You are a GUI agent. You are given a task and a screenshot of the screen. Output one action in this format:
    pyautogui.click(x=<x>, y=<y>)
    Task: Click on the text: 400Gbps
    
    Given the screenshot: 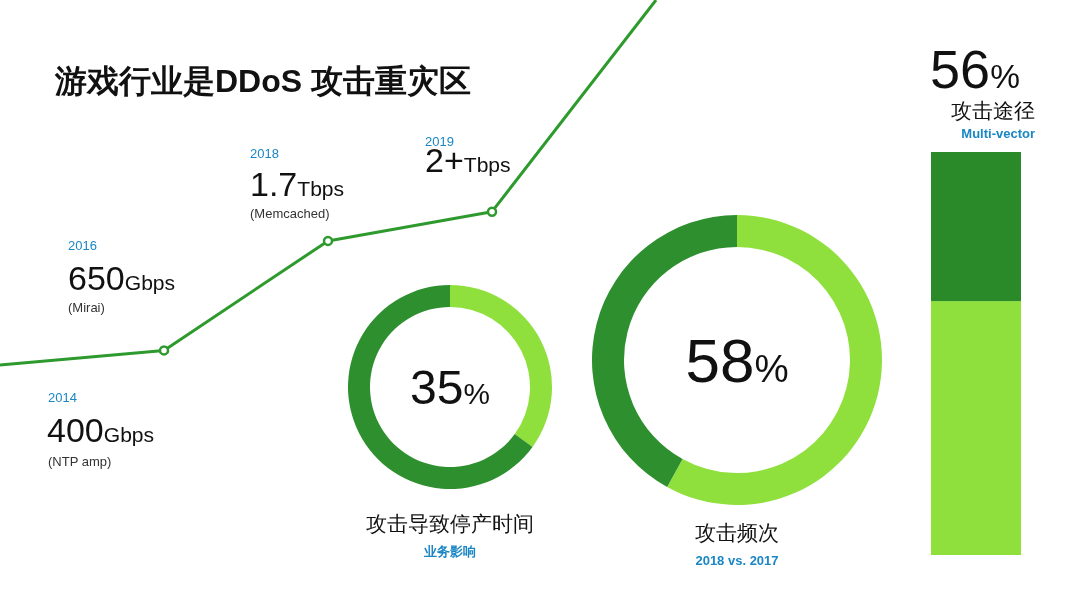 What is the action you would take?
    pyautogui.click(x=101, y=430)
    